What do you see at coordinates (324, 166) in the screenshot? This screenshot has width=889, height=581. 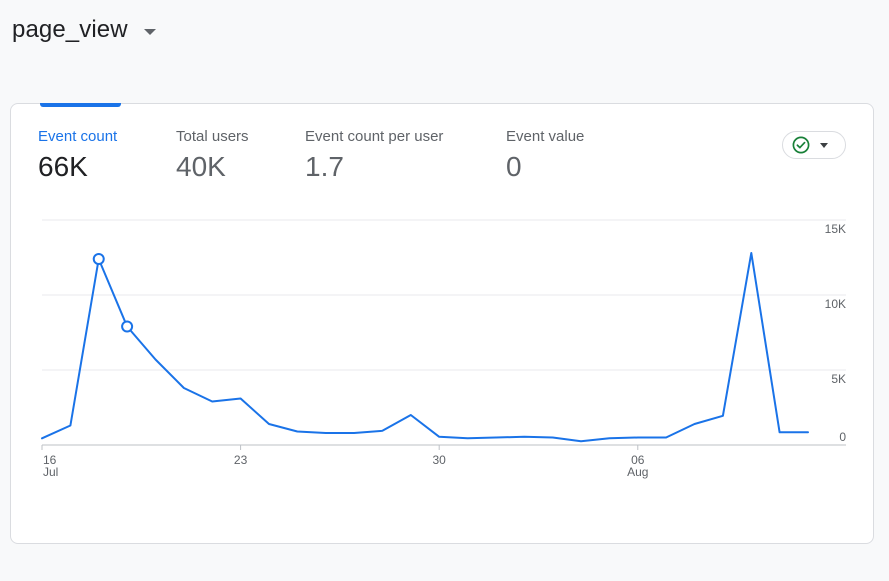 I see `metric-value: 1.7` at bounding box center [324, 166].